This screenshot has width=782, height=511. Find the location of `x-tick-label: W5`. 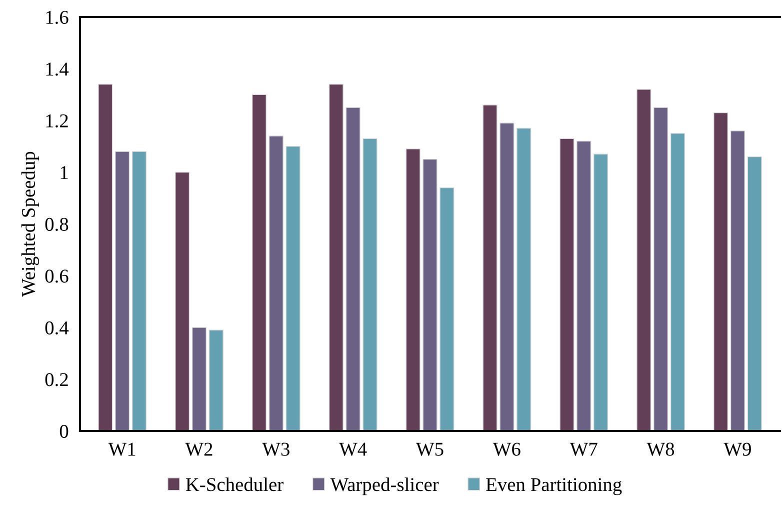

x-tick-label: W5 is located at coordinates (430, 449).